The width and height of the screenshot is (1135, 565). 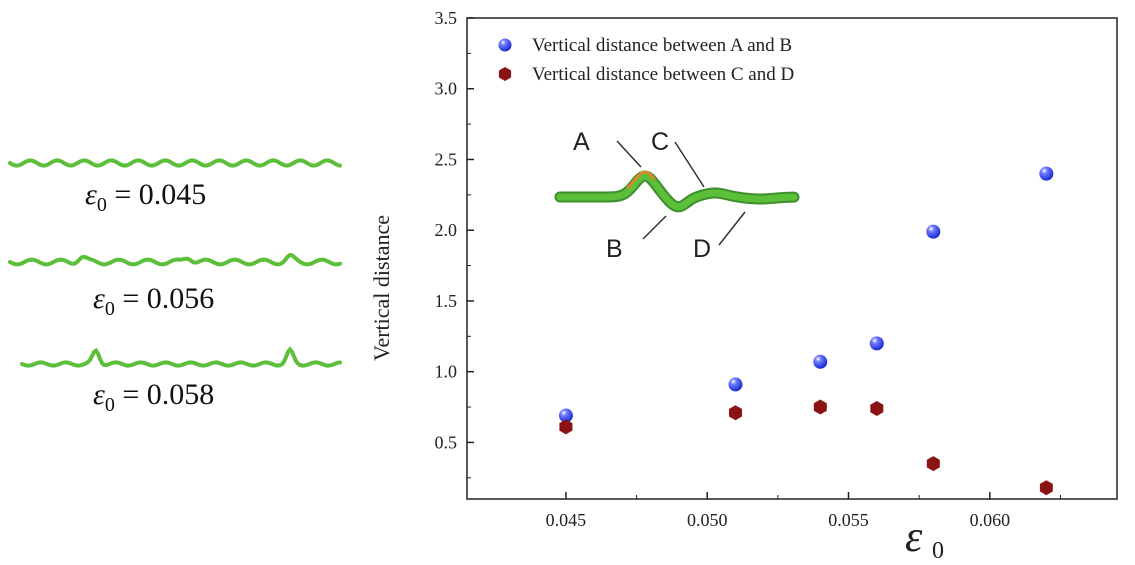 What do you see at coordinates (914, 536) in the screenshot?
I see `x-axis-label-symbol: ε` at bounding box center [914, 536].